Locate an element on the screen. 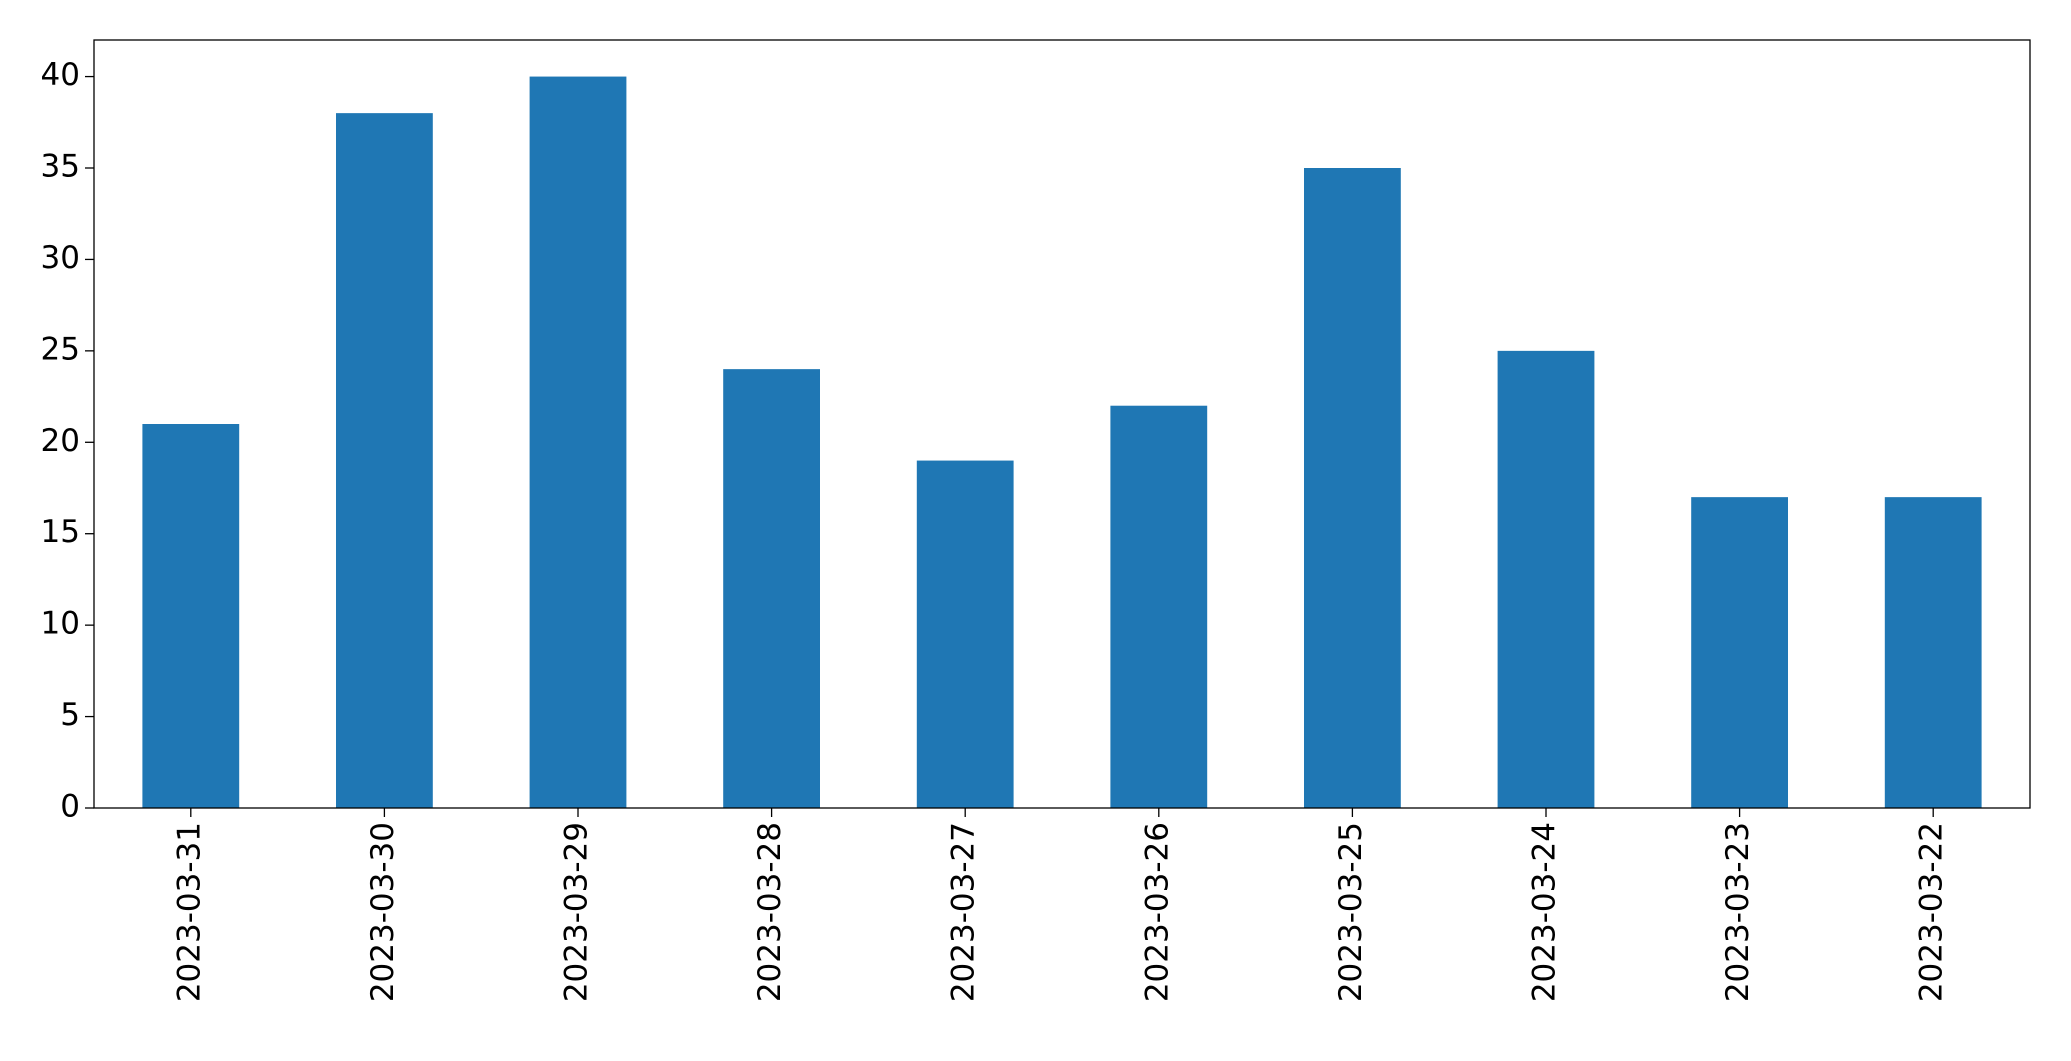 The height and width of the screenshot is (1061, 2071). x-tick-label: 2023-03-26 is located at coordinates (1157, 912).